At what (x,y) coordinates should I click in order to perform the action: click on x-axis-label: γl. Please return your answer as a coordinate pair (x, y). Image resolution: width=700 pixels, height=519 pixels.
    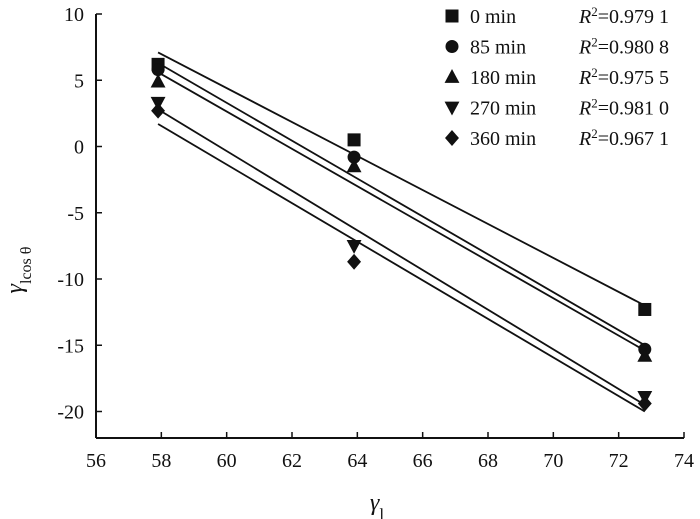
    Looking at the image, I should click on (377, 504).